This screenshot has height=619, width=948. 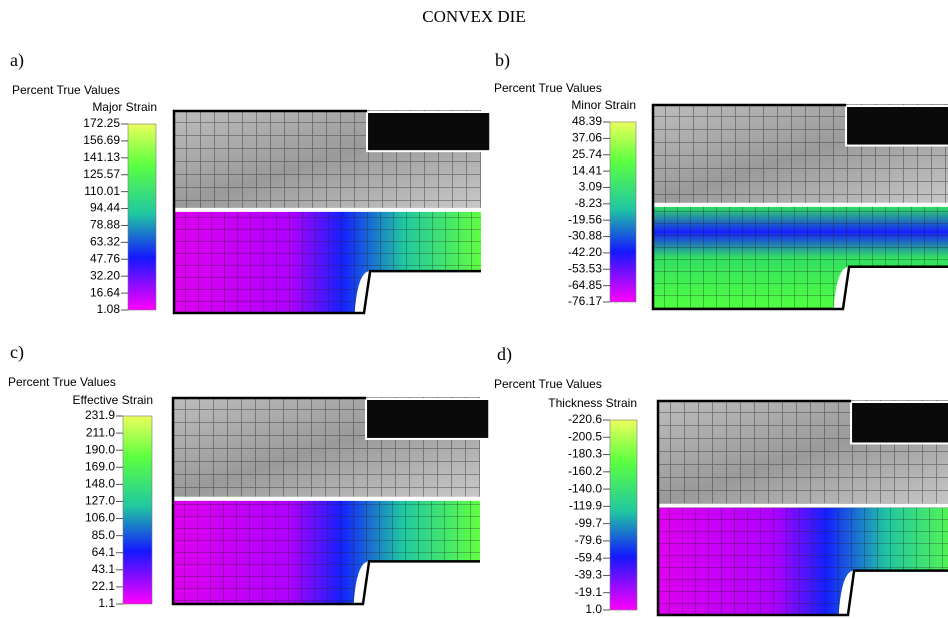 What do you see at coordinates (105, 275) in the screenshot?
I see `tick-label: 32.20` at bounding box center [105, 275].